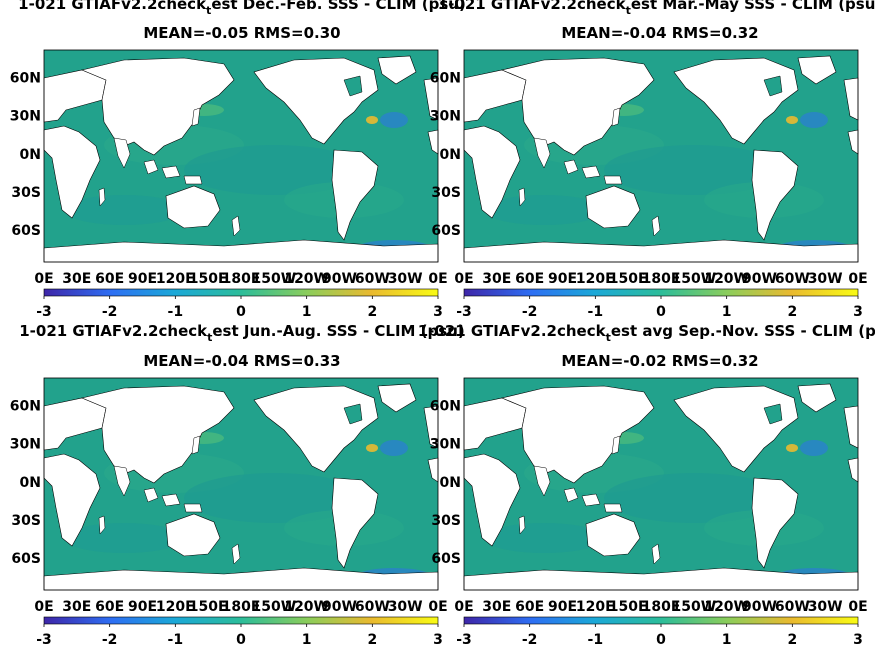  Describe the element at coordinates (109, 607) in the screenshot. I see `panel-3-xtick-label: 60E` at that location.